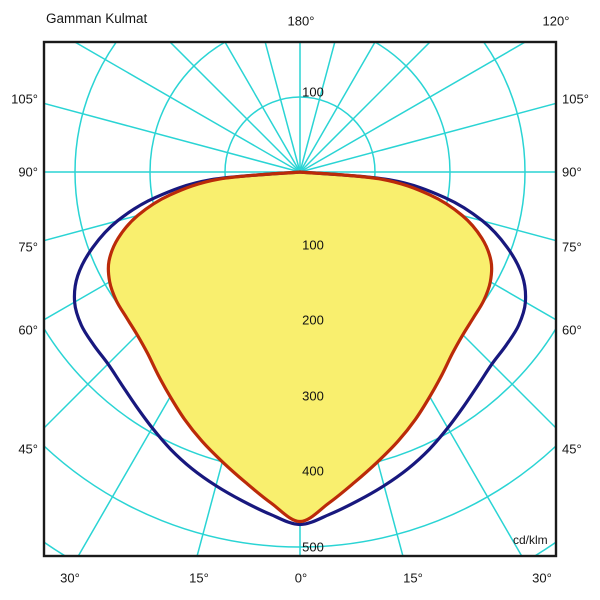 This screenshot has height=600, width=600. I want to click on angular-label-right-75: 75°, so click(572, 247).